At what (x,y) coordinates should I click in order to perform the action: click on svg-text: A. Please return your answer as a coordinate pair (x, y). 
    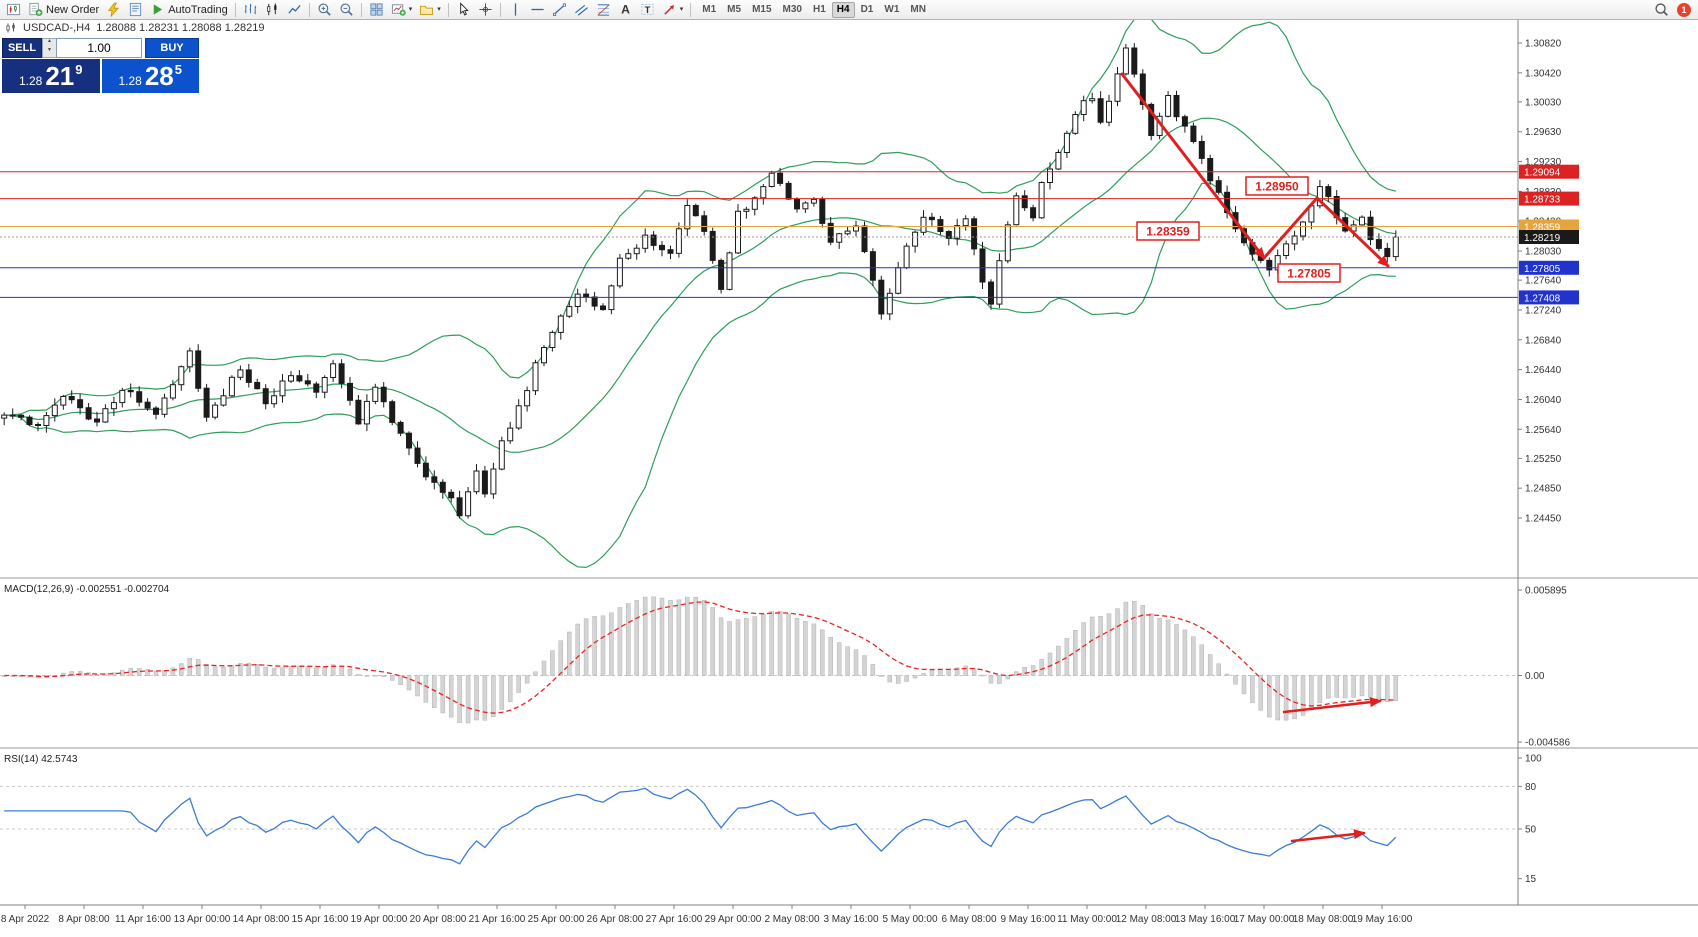
    Looking at the image, I should click on (625, 10).